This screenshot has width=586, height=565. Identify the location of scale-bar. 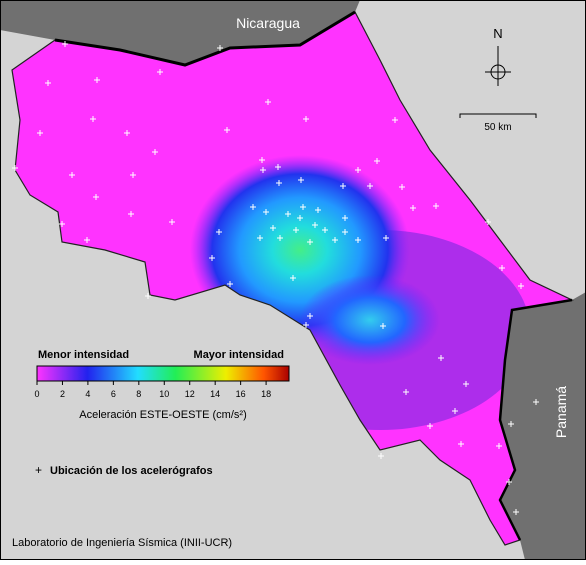
(498, 115).